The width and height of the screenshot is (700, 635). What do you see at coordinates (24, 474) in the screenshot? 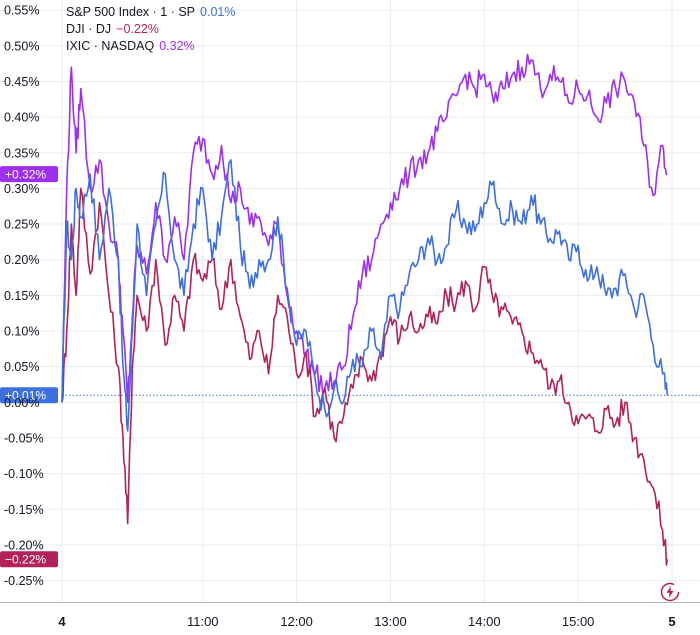
I see `y-tick-label: -0.10%` at bounding box center [24, 474].